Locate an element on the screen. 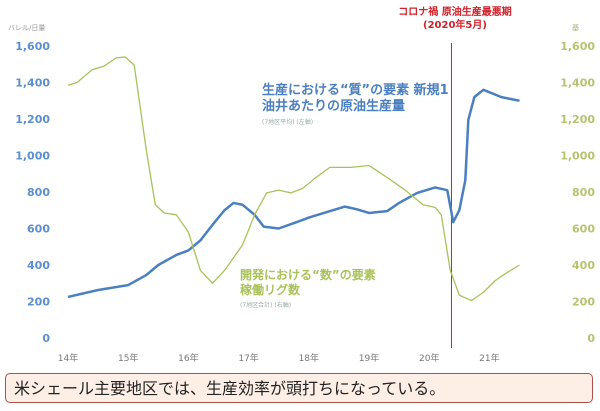 This screenshot has height=411, width=600. left-y-tick-label: 0 is located at coordinates (46, 338).